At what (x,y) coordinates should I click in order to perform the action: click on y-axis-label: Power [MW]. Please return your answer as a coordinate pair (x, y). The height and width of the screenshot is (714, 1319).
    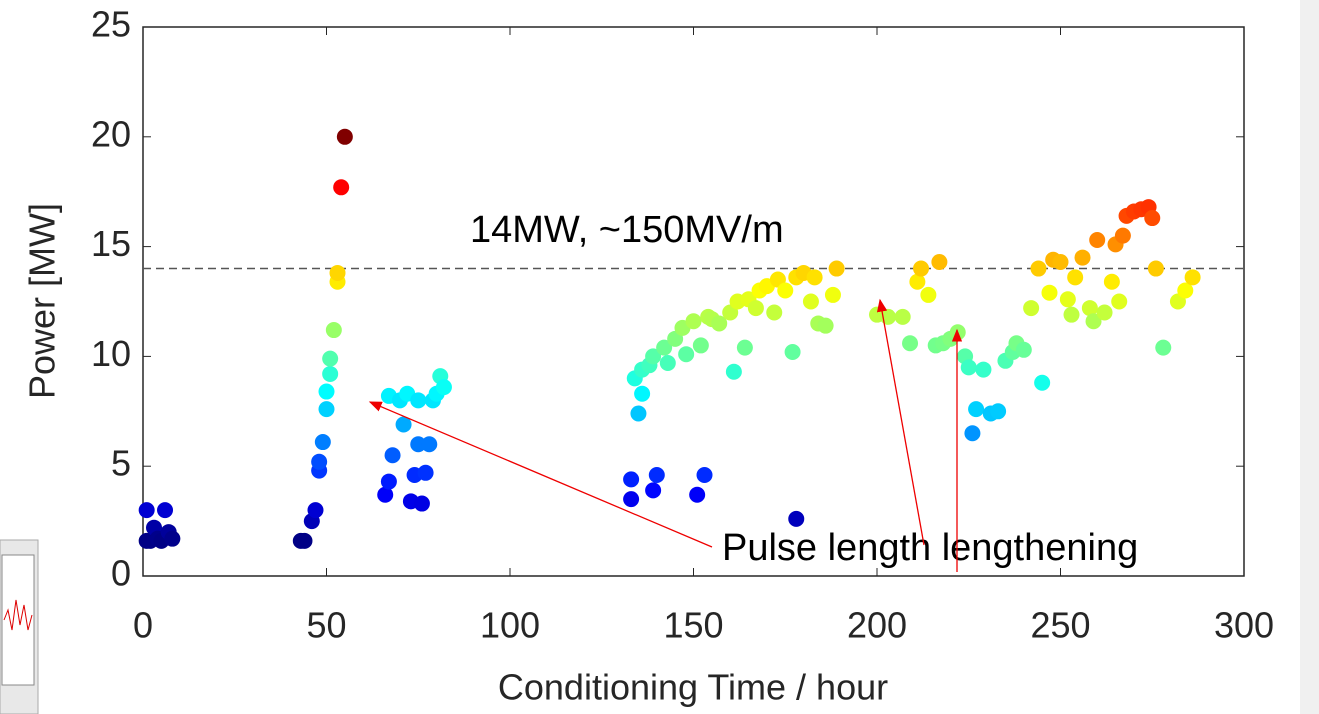
    Looking at the image, I should click on (42, 301).